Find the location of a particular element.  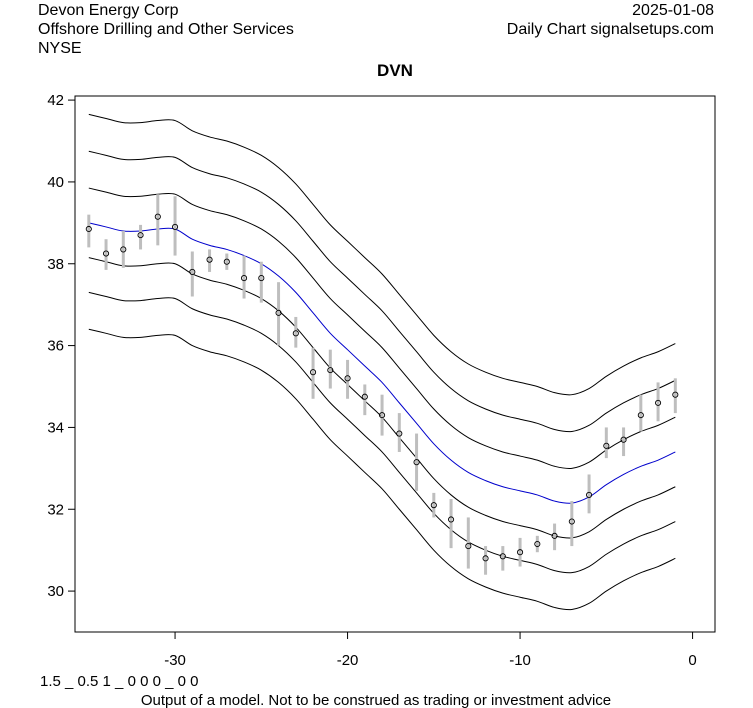

x-tick-label: -10 is located at coordinates (520, 660).